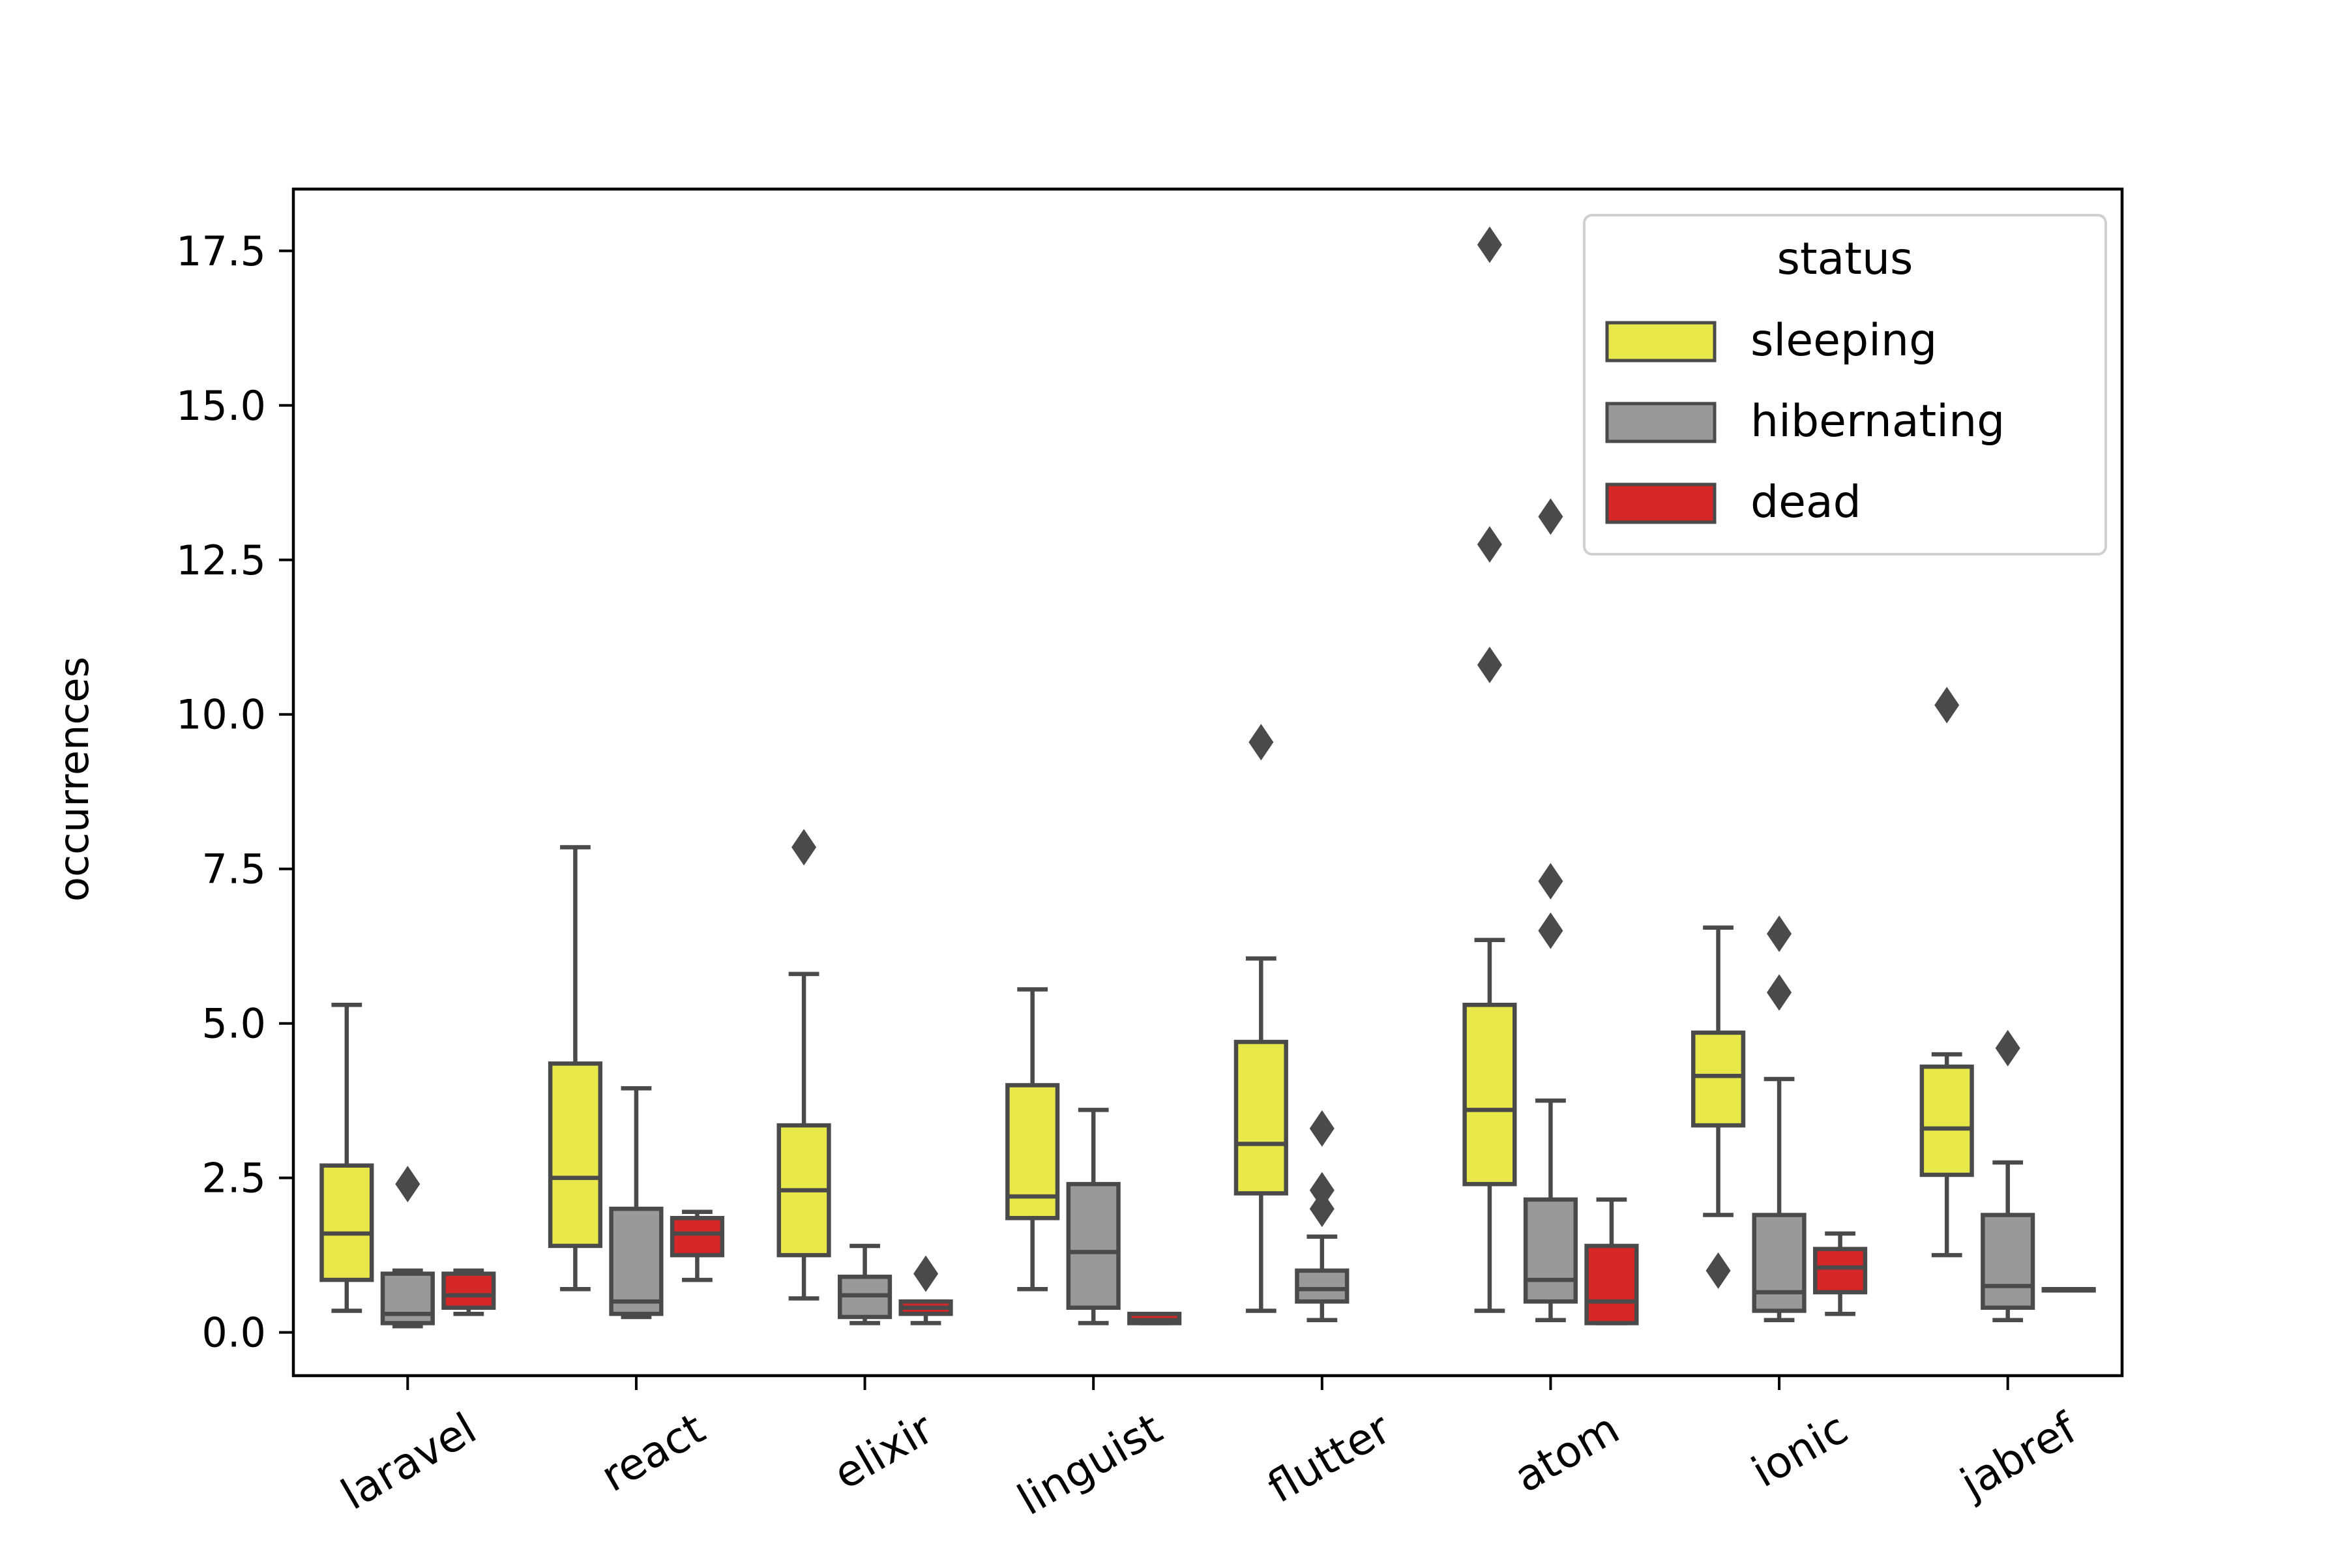 This screenshot has height=1568, width=2347. I want to click on legend-label: sleeping, so click(1843, 341).